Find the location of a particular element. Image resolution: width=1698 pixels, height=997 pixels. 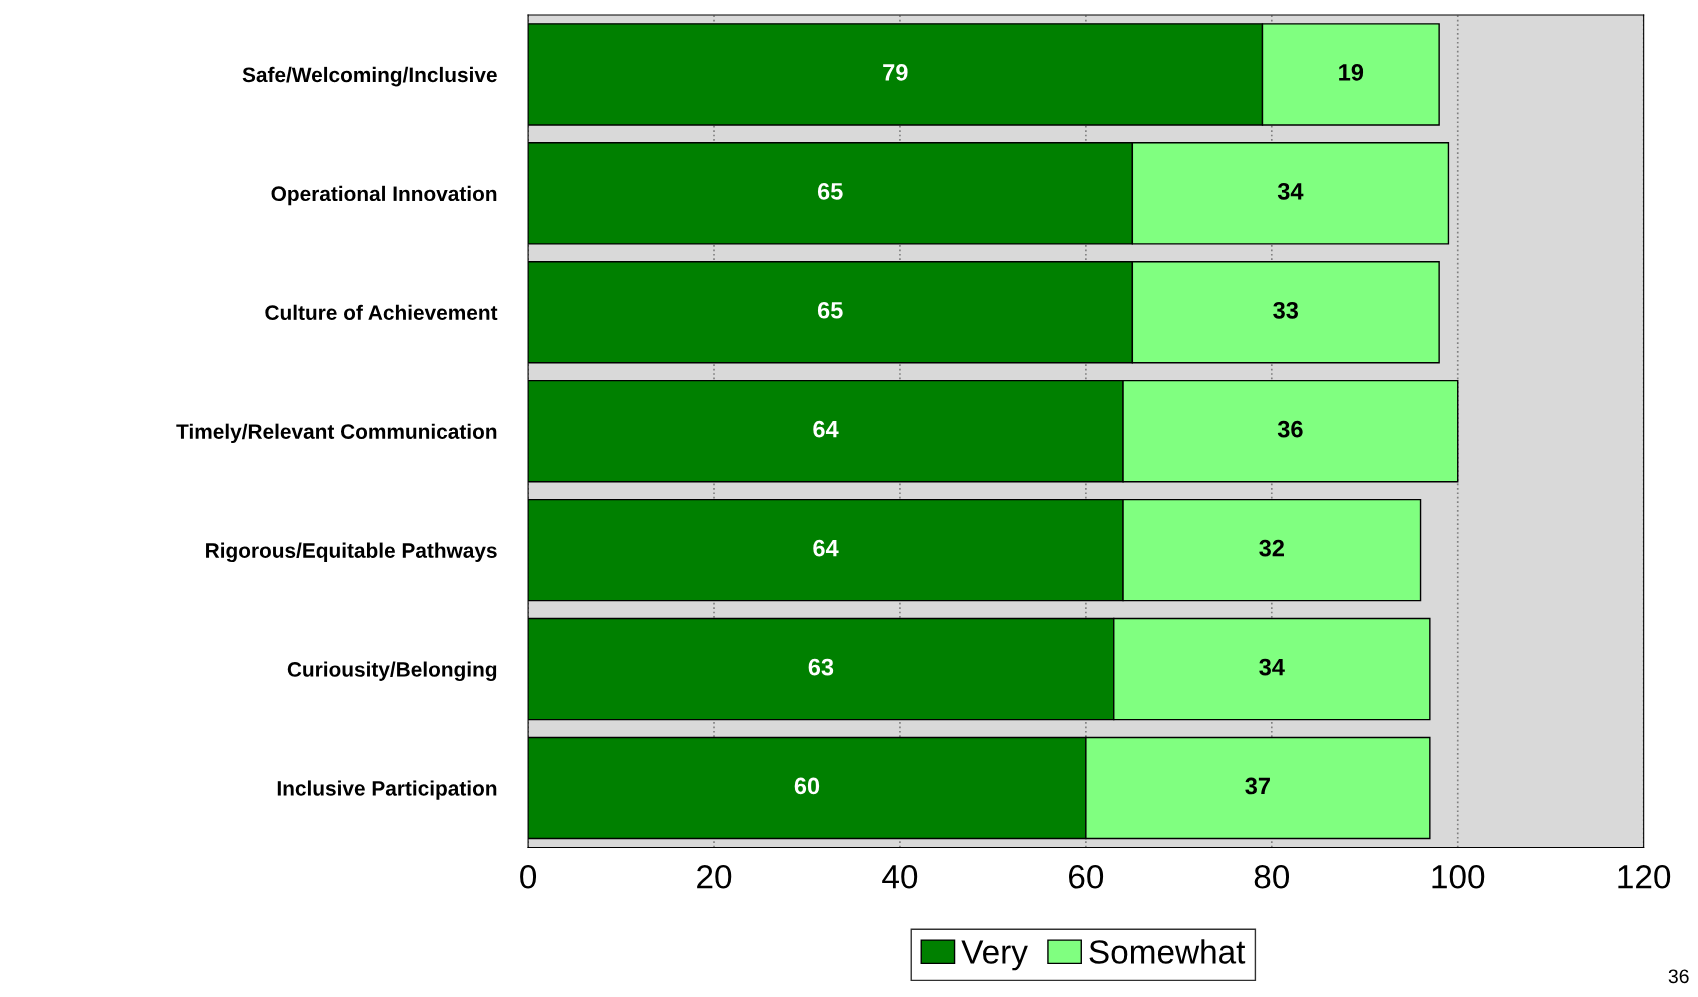

y-tick-label: Safe/Welcoming/Inclusive is located at coordinates (369, 76).